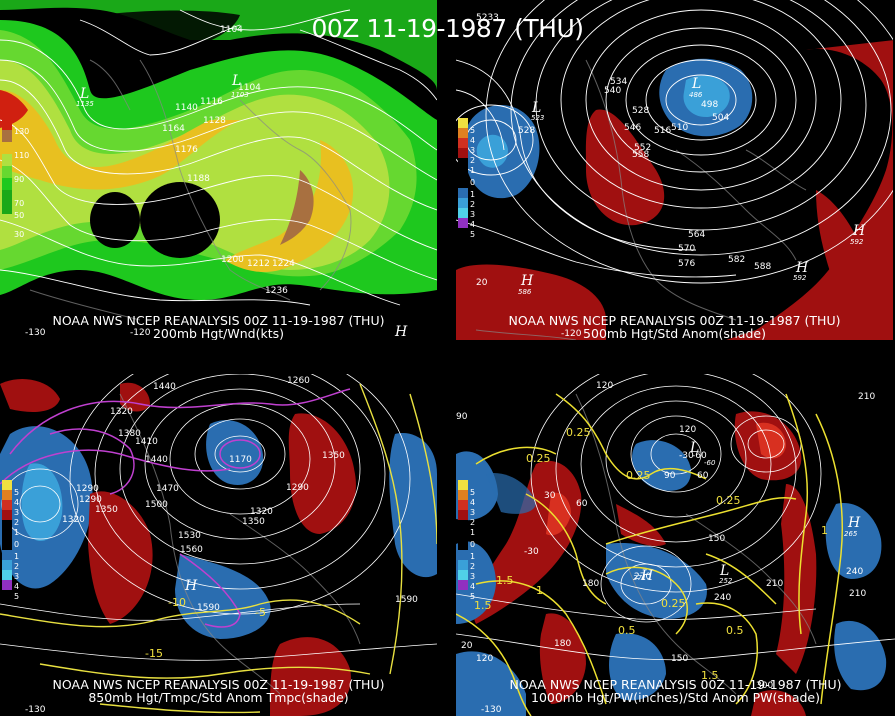 The height and width of the screenshot is (716, 895). What do you see at coordinates (491, 710) in the screenshot?
I see `longitude-label: -130` at bounding box center [491, 710].